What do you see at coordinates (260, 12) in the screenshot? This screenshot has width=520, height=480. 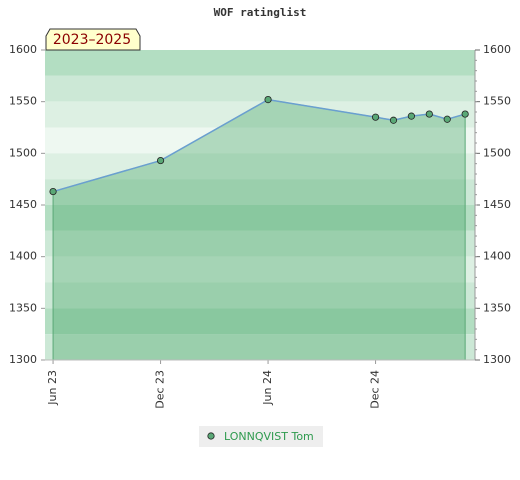 I see `chart-title: WOF ratinglist` at bounding box center [260, 12].